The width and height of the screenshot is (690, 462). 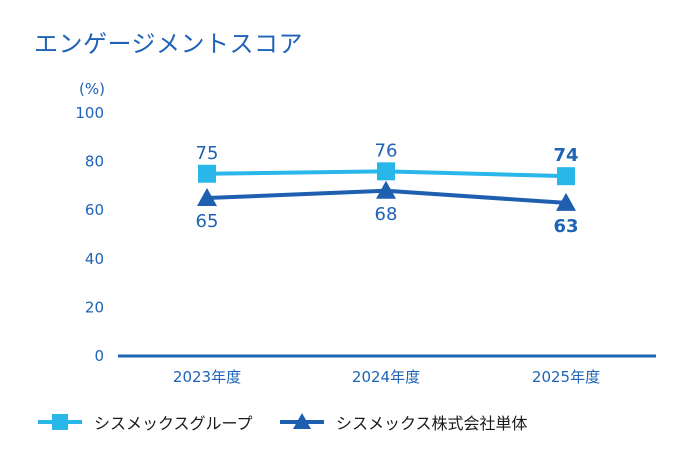 I want to click on legend-label-group: シスメックスグループ, so click(x=173, y=423).